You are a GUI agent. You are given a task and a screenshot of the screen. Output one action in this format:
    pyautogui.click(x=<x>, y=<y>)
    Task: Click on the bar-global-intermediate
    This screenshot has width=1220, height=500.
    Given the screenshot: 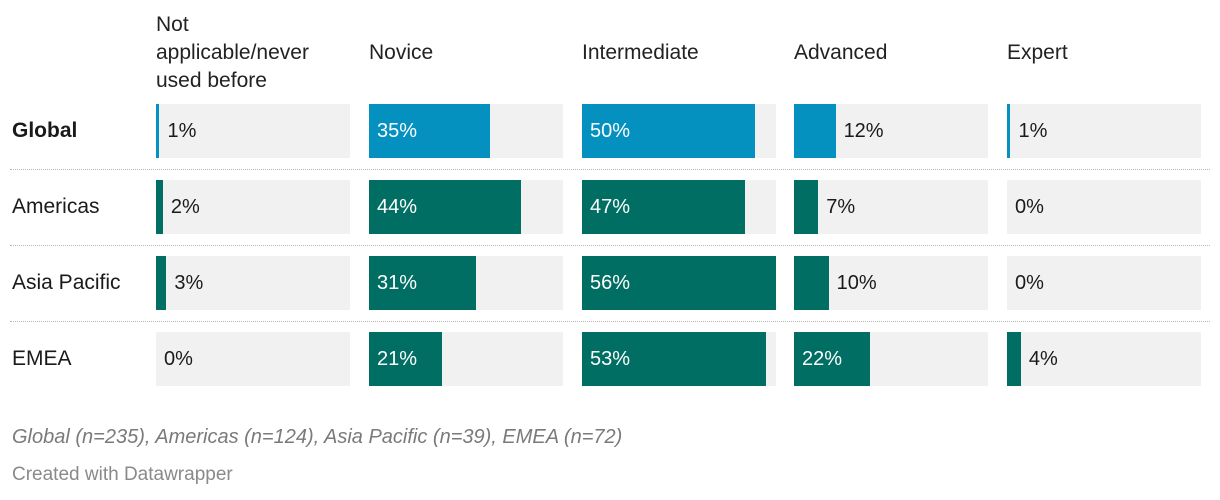 What is the action you would take?
    pyautogui.click(x=669, y=131)
    